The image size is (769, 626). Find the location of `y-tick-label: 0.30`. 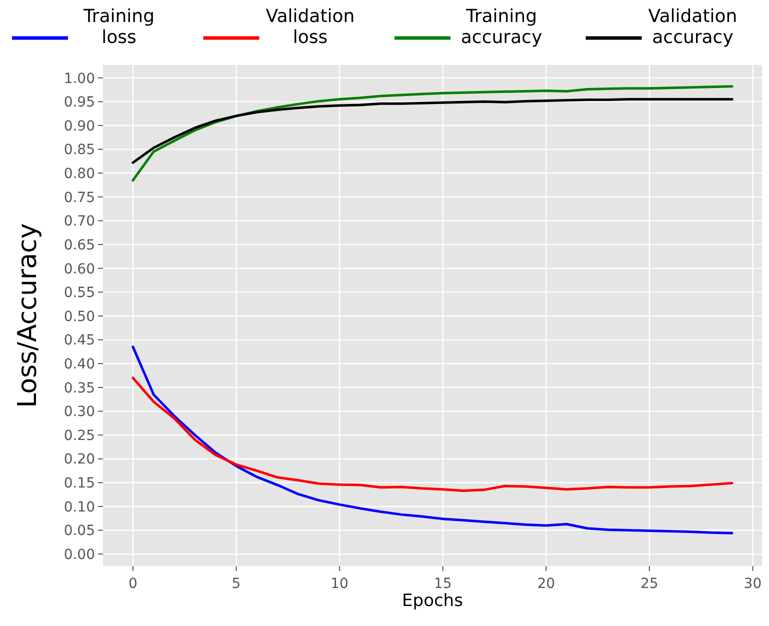

y-tick-label: 0.30 is located at coordinates (79, 412).